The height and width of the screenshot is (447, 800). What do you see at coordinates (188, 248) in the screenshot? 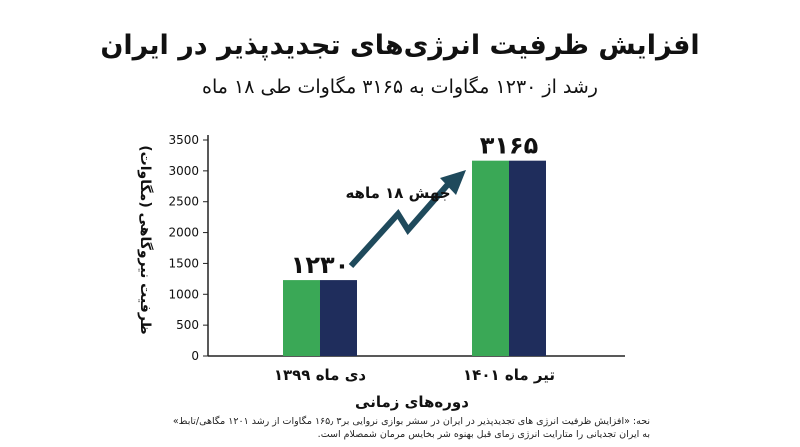
I see `y-axis-ticks: 0 500 1000 1500 2000 2500 3000 3500` at bounding box center [188, 248].